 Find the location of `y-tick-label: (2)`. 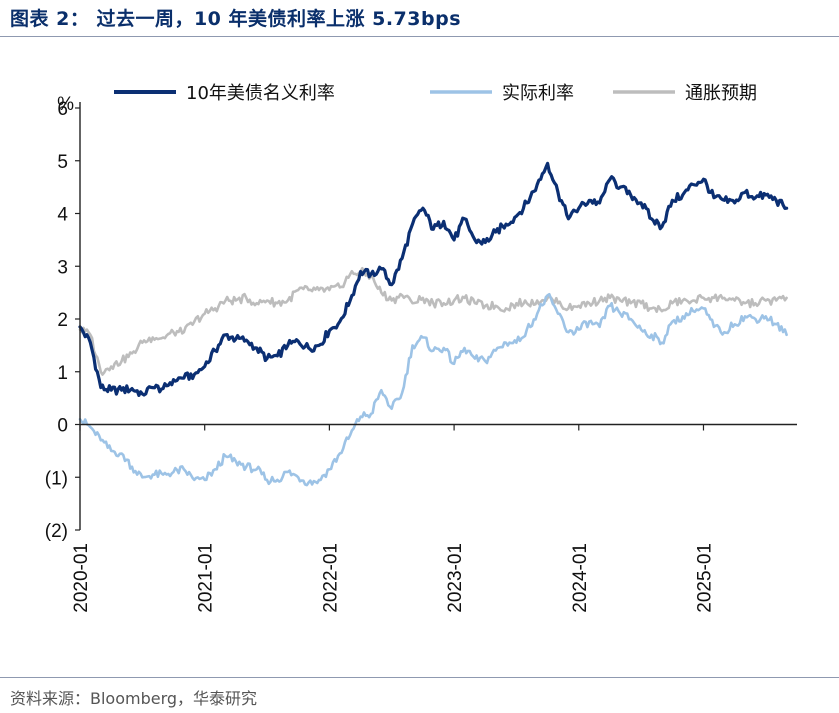

y-tick-label: (2) is located at coordinates (56, 531).